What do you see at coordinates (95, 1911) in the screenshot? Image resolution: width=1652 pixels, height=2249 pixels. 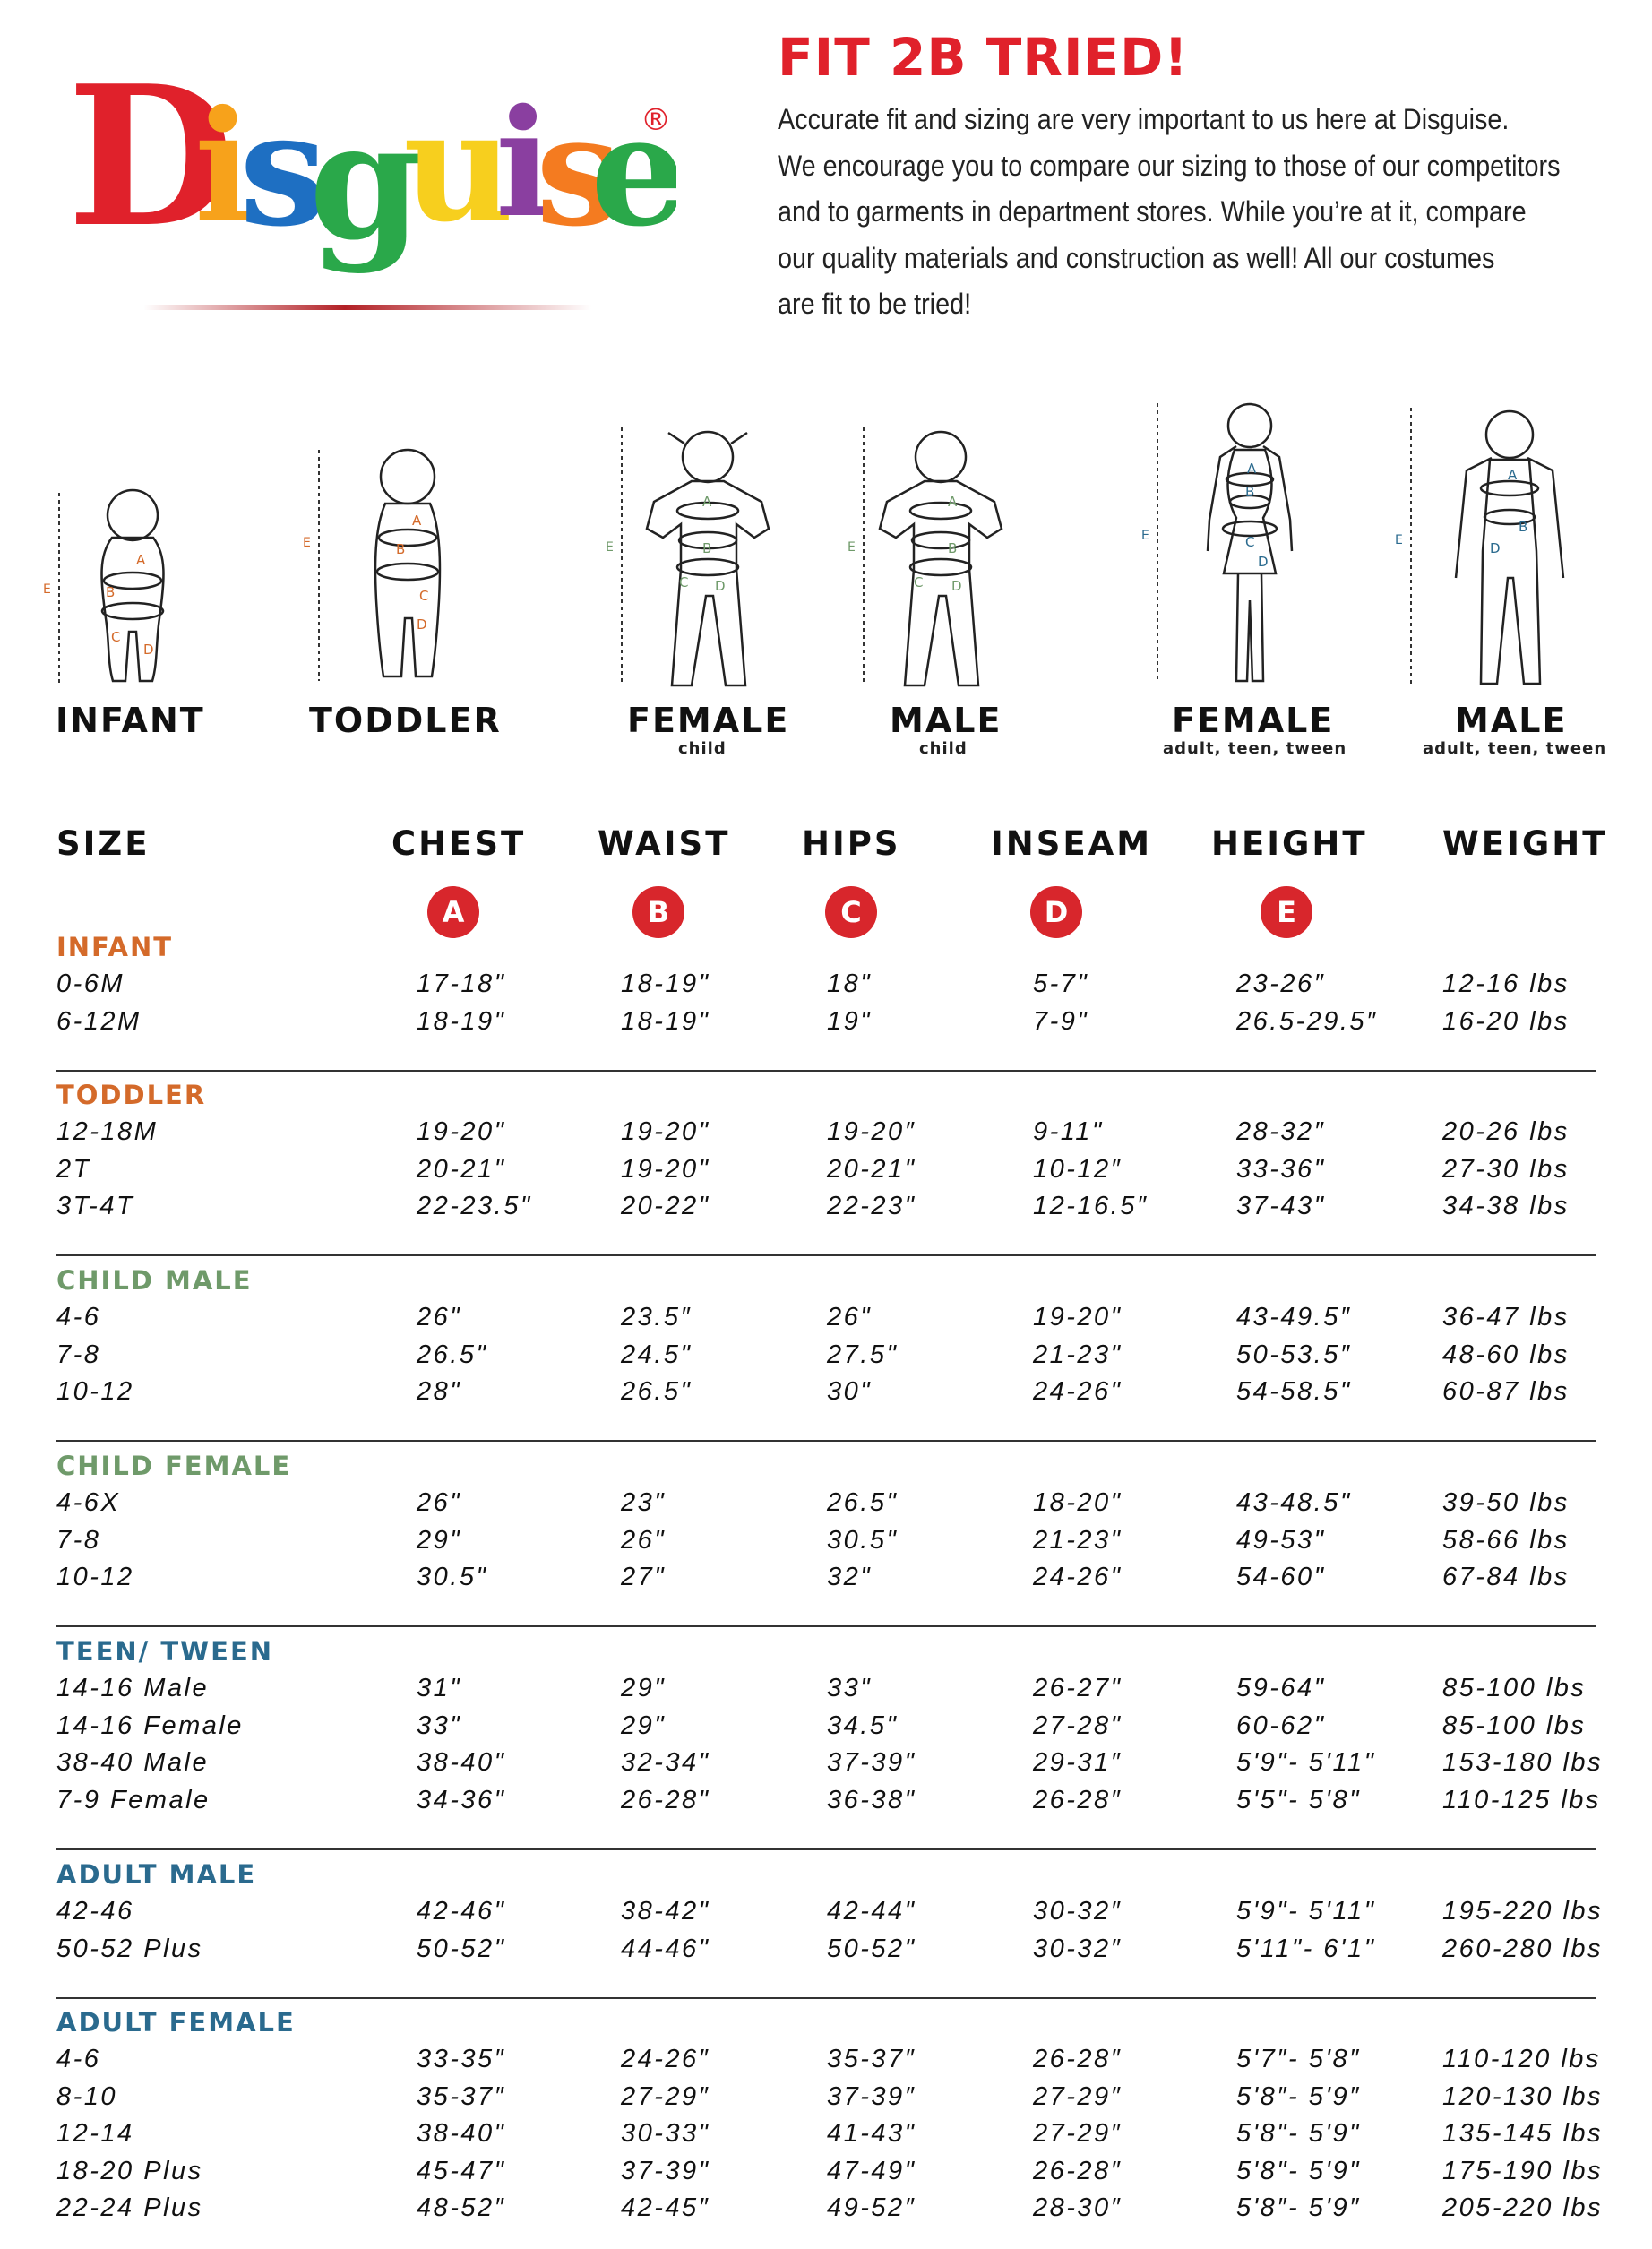 I see `cell-size: 42-46` at bounding box center [95, 1911].